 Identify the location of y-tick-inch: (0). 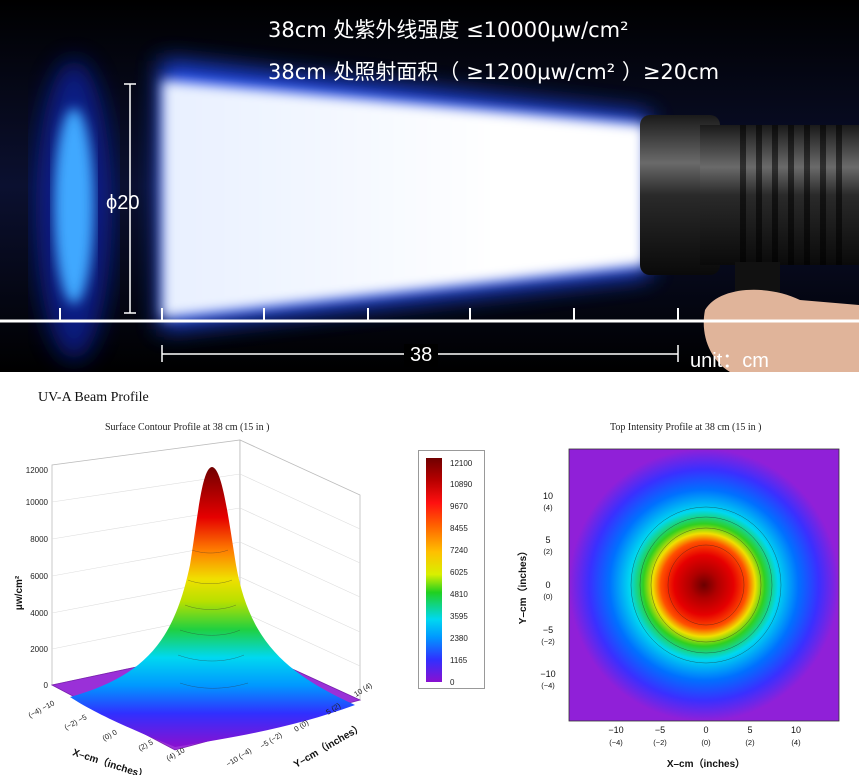
(548, 596).